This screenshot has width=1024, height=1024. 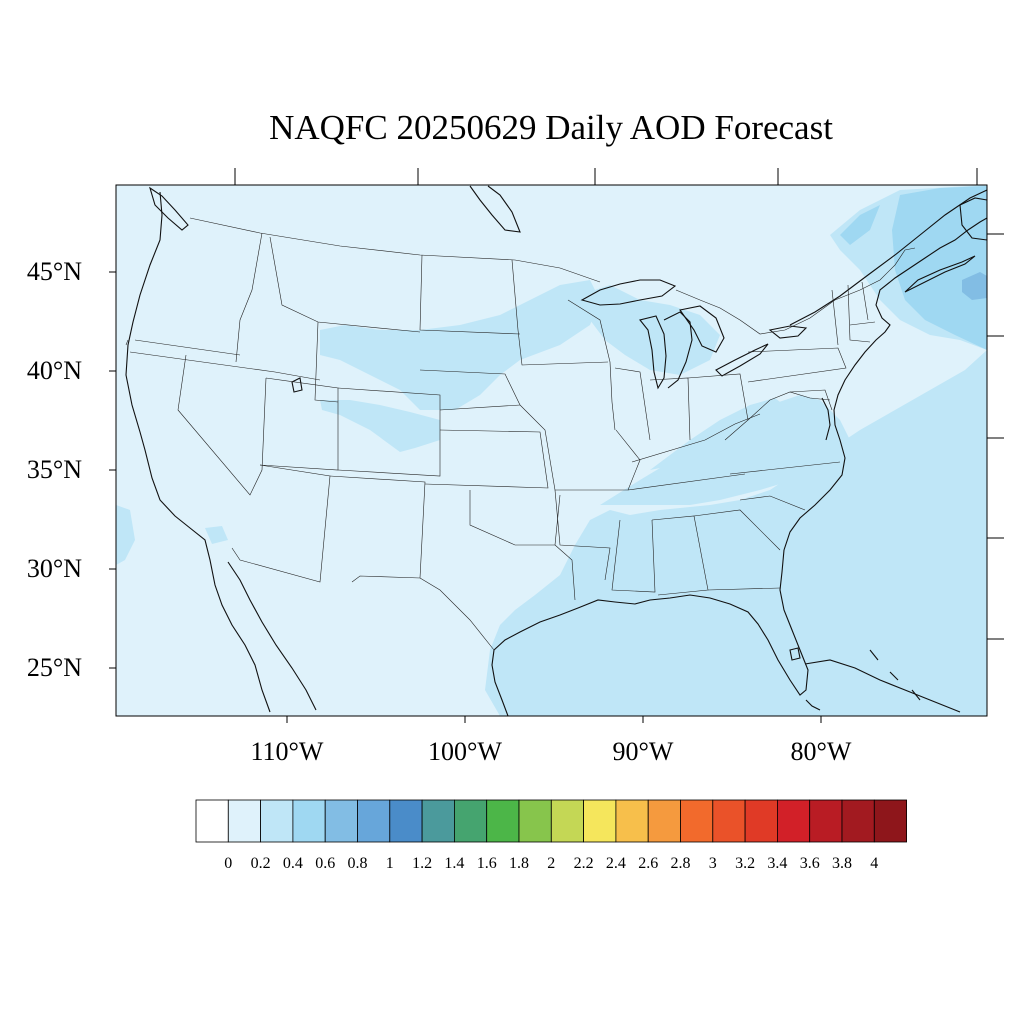 I want to click on lon-label-90w: 90°W, so click(x=643, y=751).